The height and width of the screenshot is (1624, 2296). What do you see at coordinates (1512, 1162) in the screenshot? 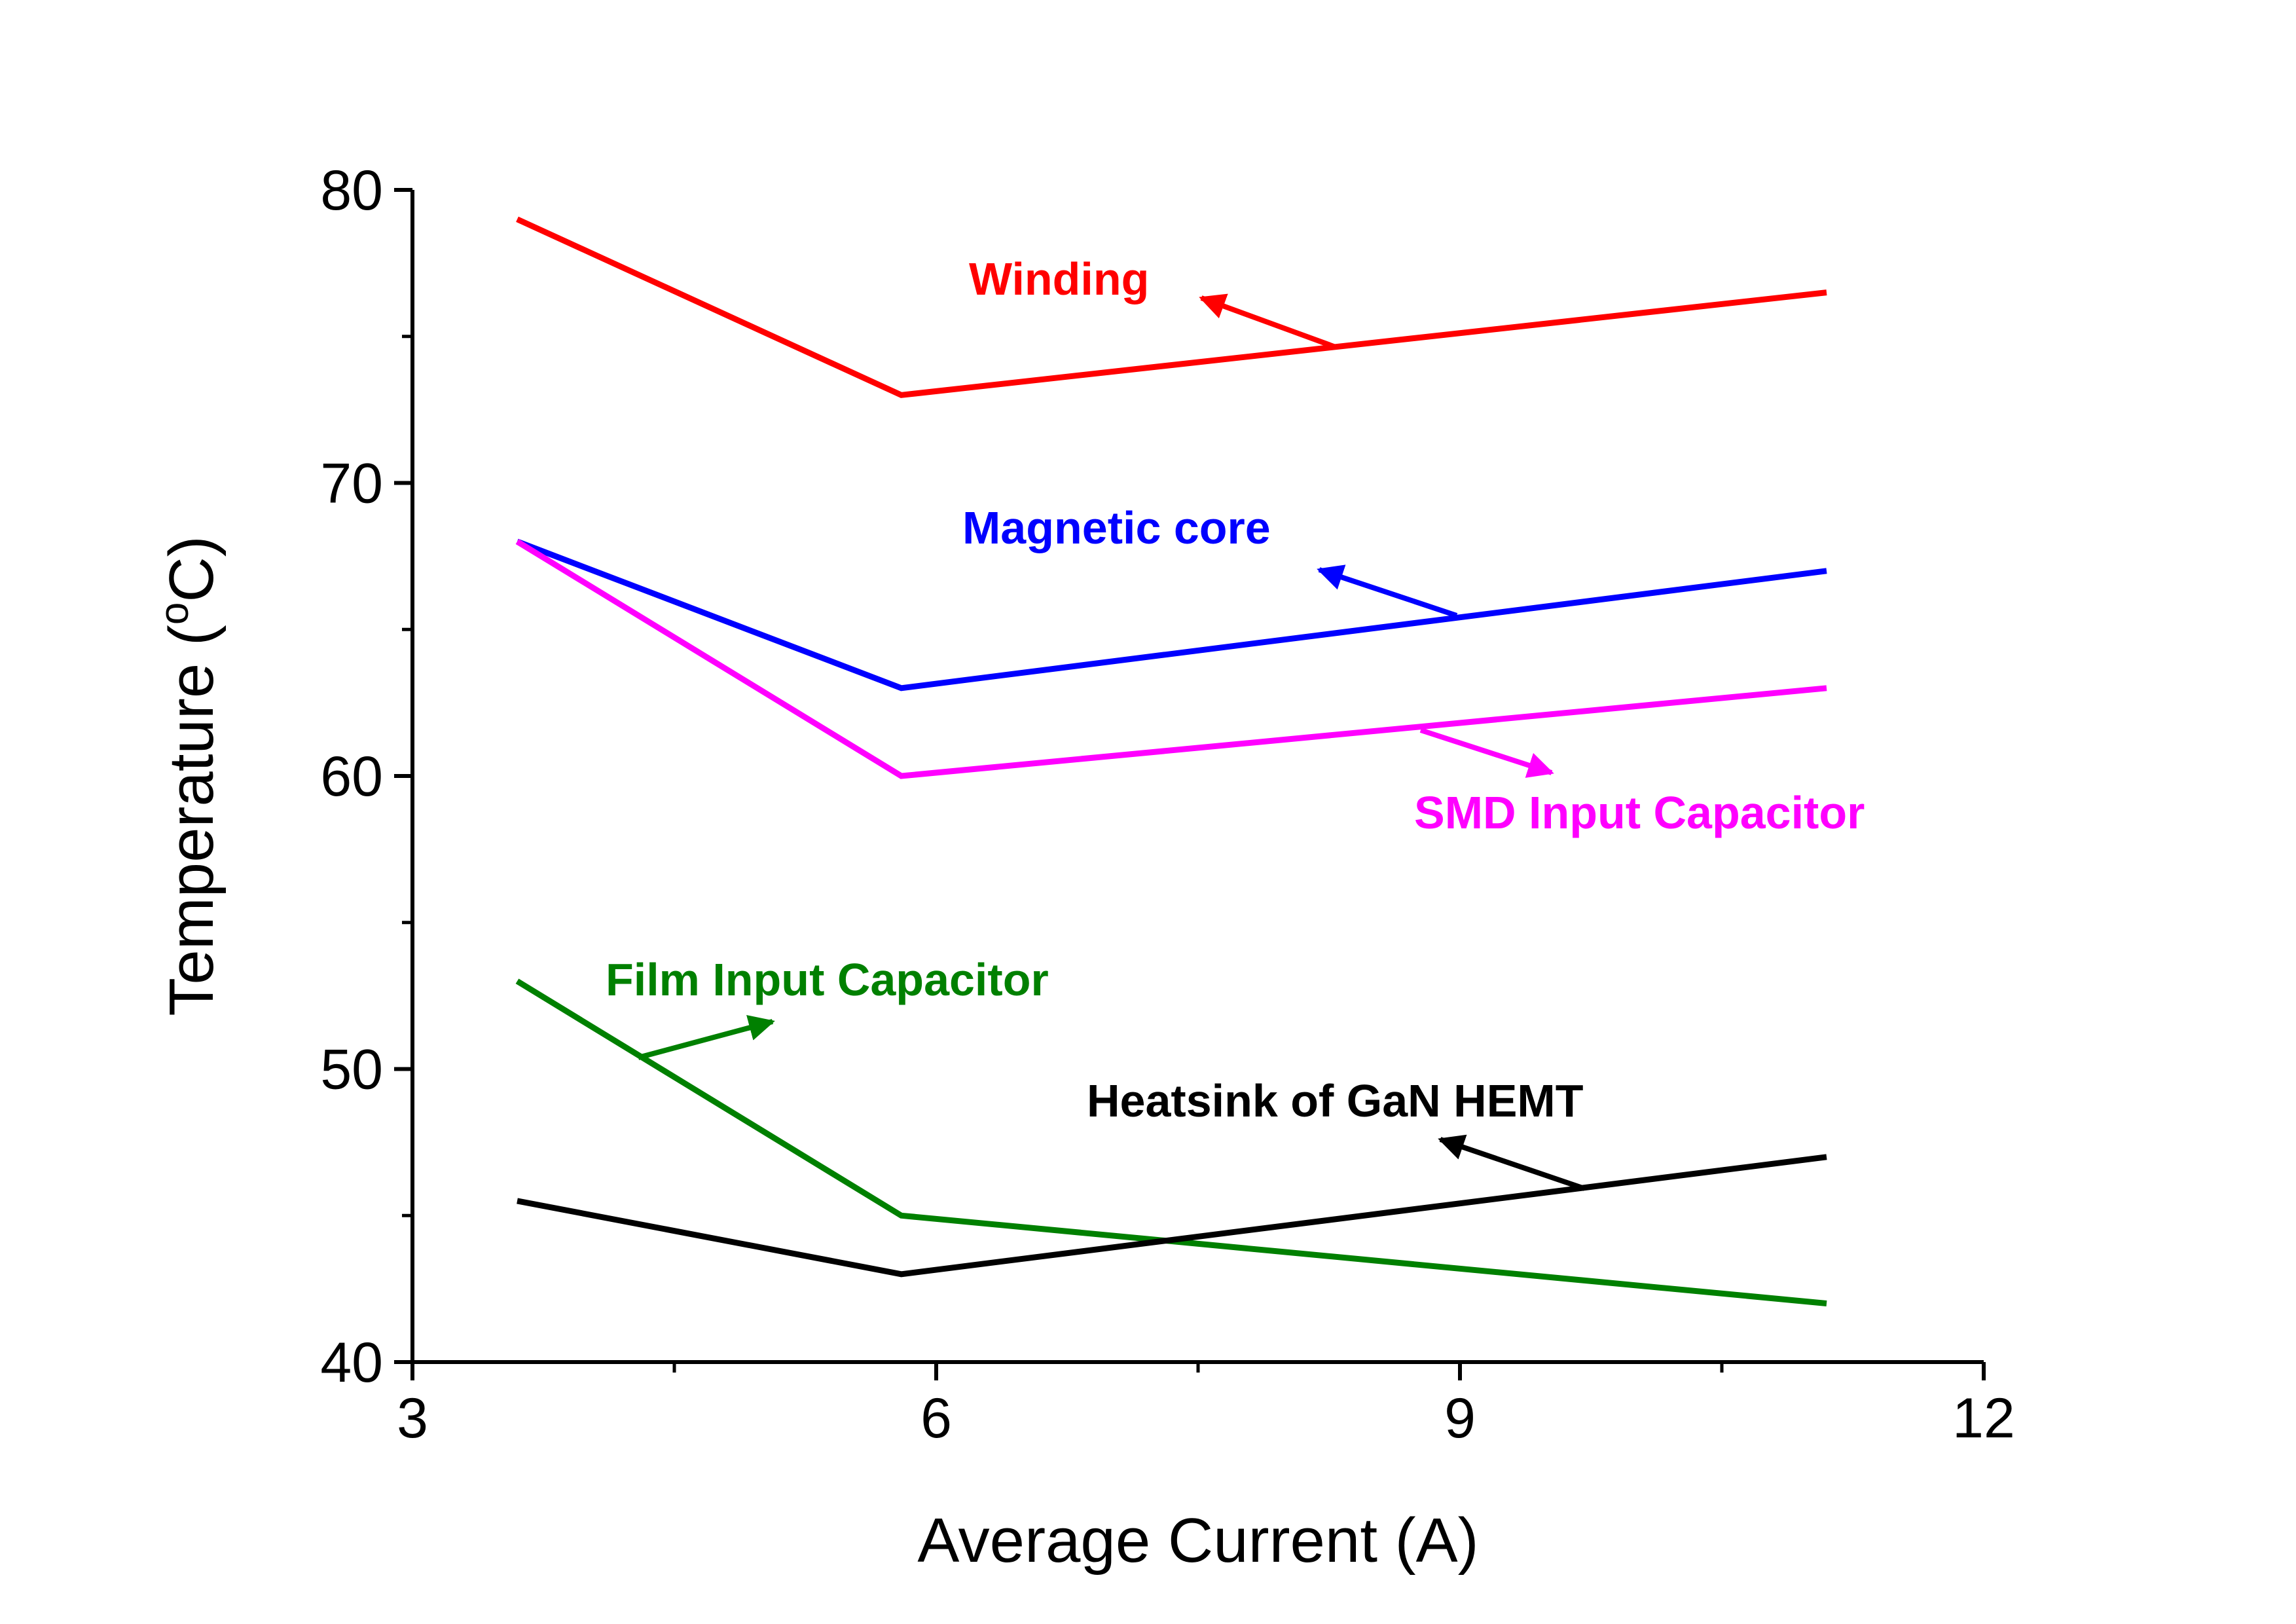
I see `heatsink-arrow` at bounding box center [1512, 1162].